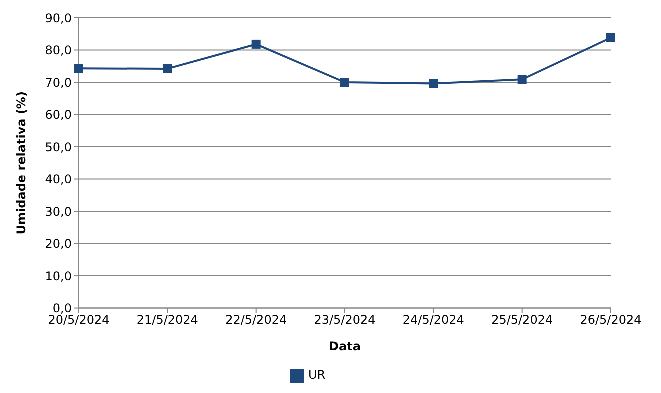 The height and width of the screenshot is (393, 661). What do you see at coordinates (523, 319) in the screenshot?
I see `x-tick-label: 25/5/2024` at bounding box center [523, 319].